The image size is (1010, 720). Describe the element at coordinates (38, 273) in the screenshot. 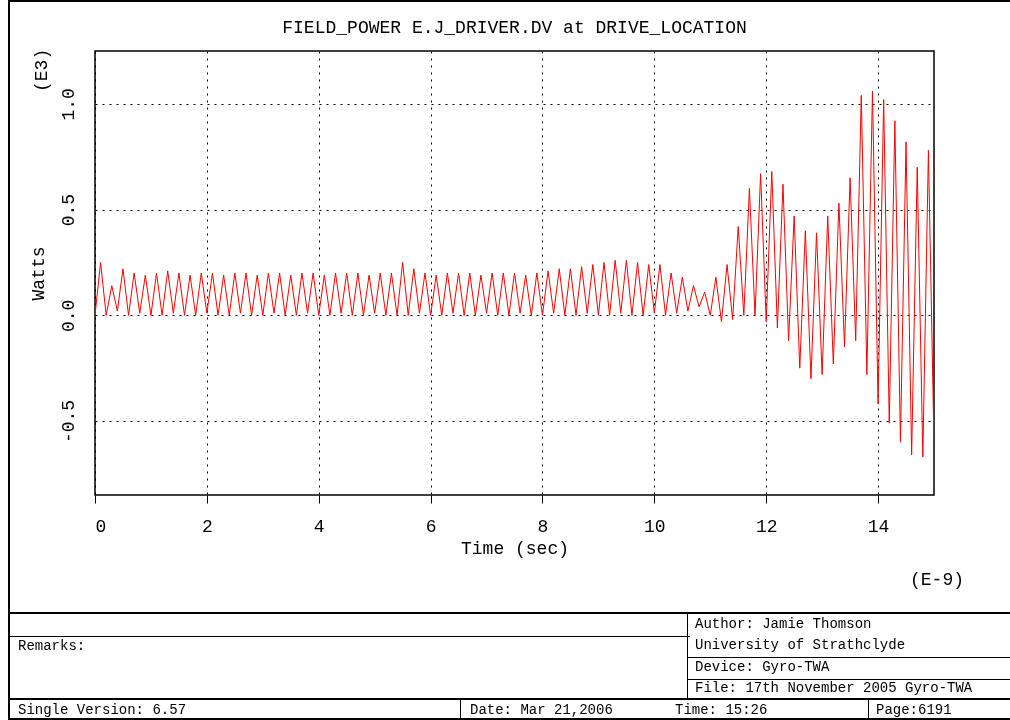

I see `y-axis-title: Watts` at that location.